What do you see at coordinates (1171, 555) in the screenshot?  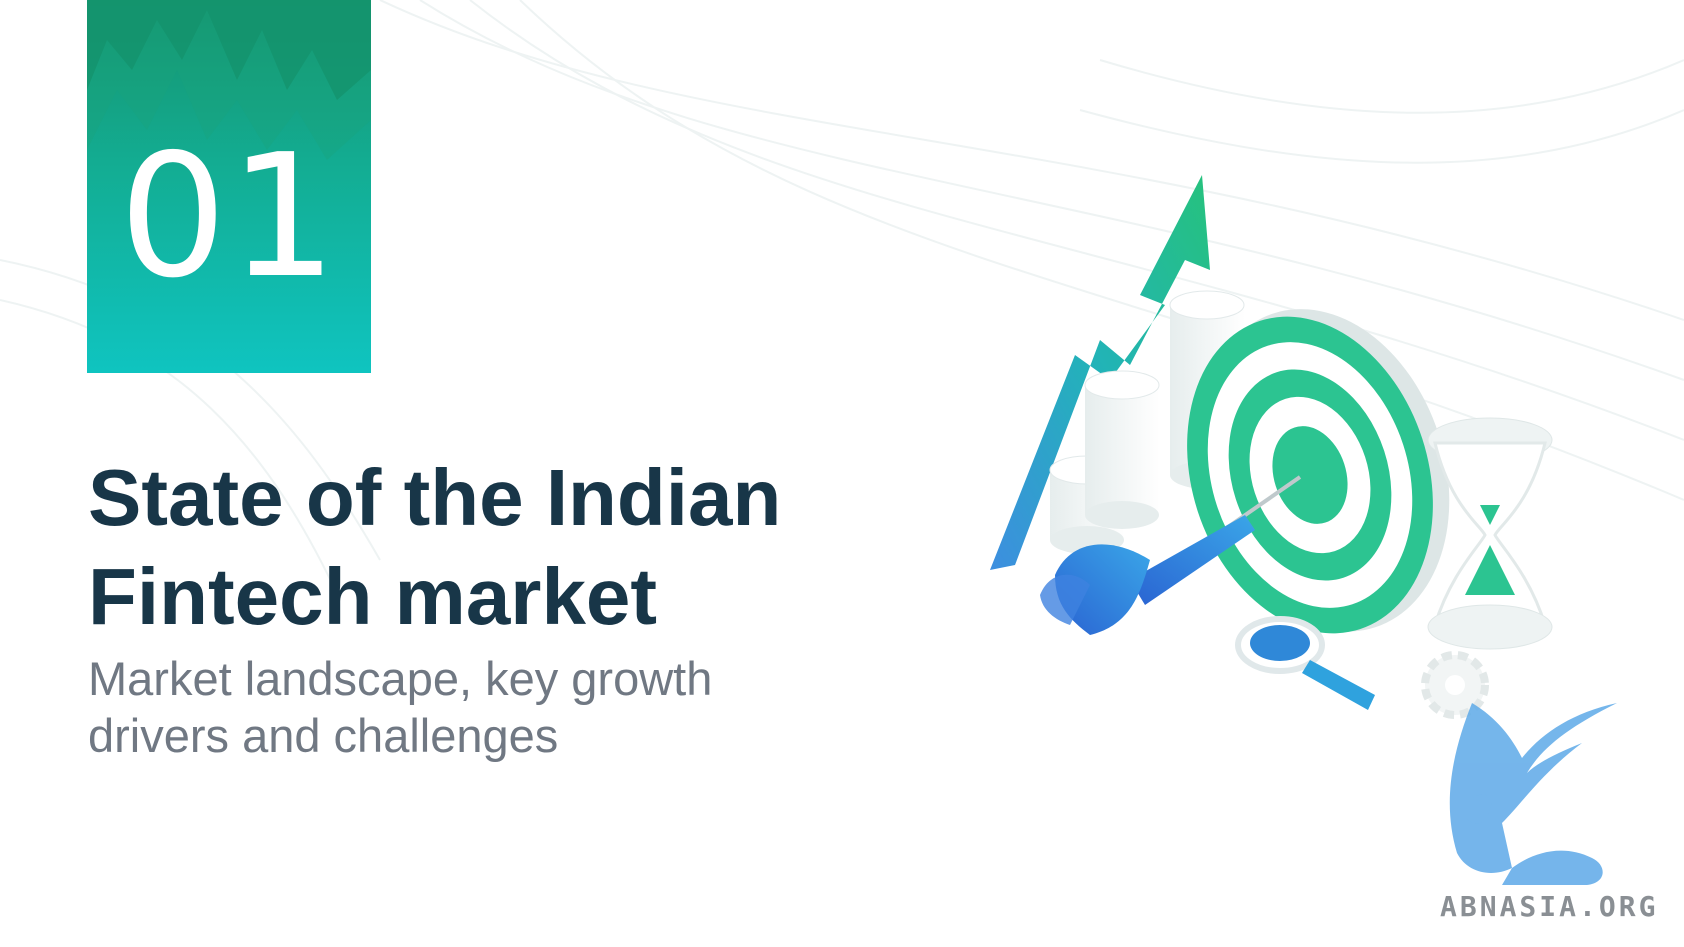 I see `dart-icon` at bounding box center [1171, 555].